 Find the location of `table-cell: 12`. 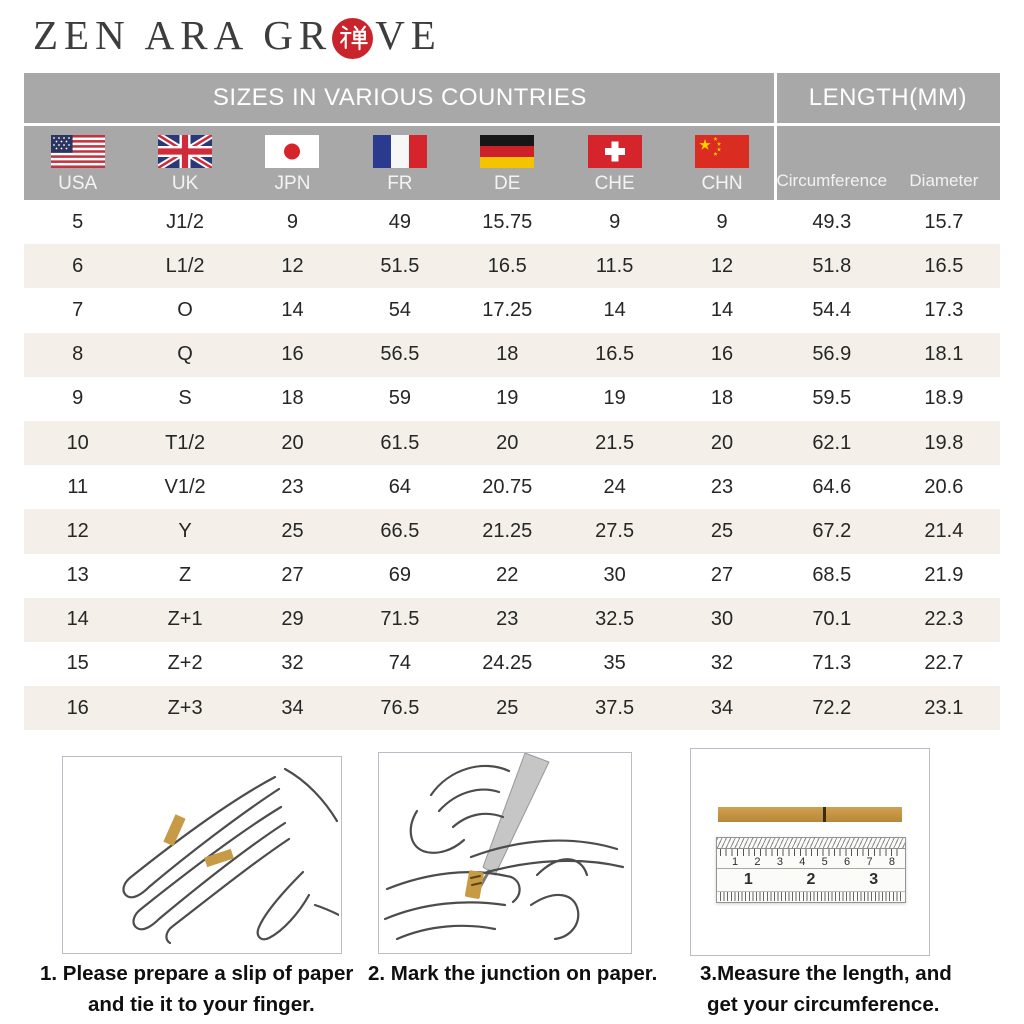

table-cell: 12 is located at coordinates (292, 265).